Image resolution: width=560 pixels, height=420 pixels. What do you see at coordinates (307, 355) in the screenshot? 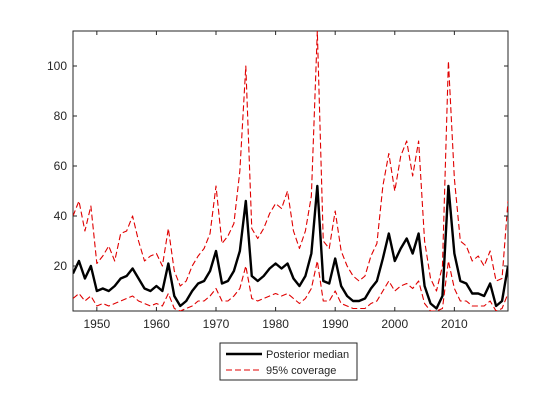
I see `legend-label: Posterior median` at bounding box center [307, 355].